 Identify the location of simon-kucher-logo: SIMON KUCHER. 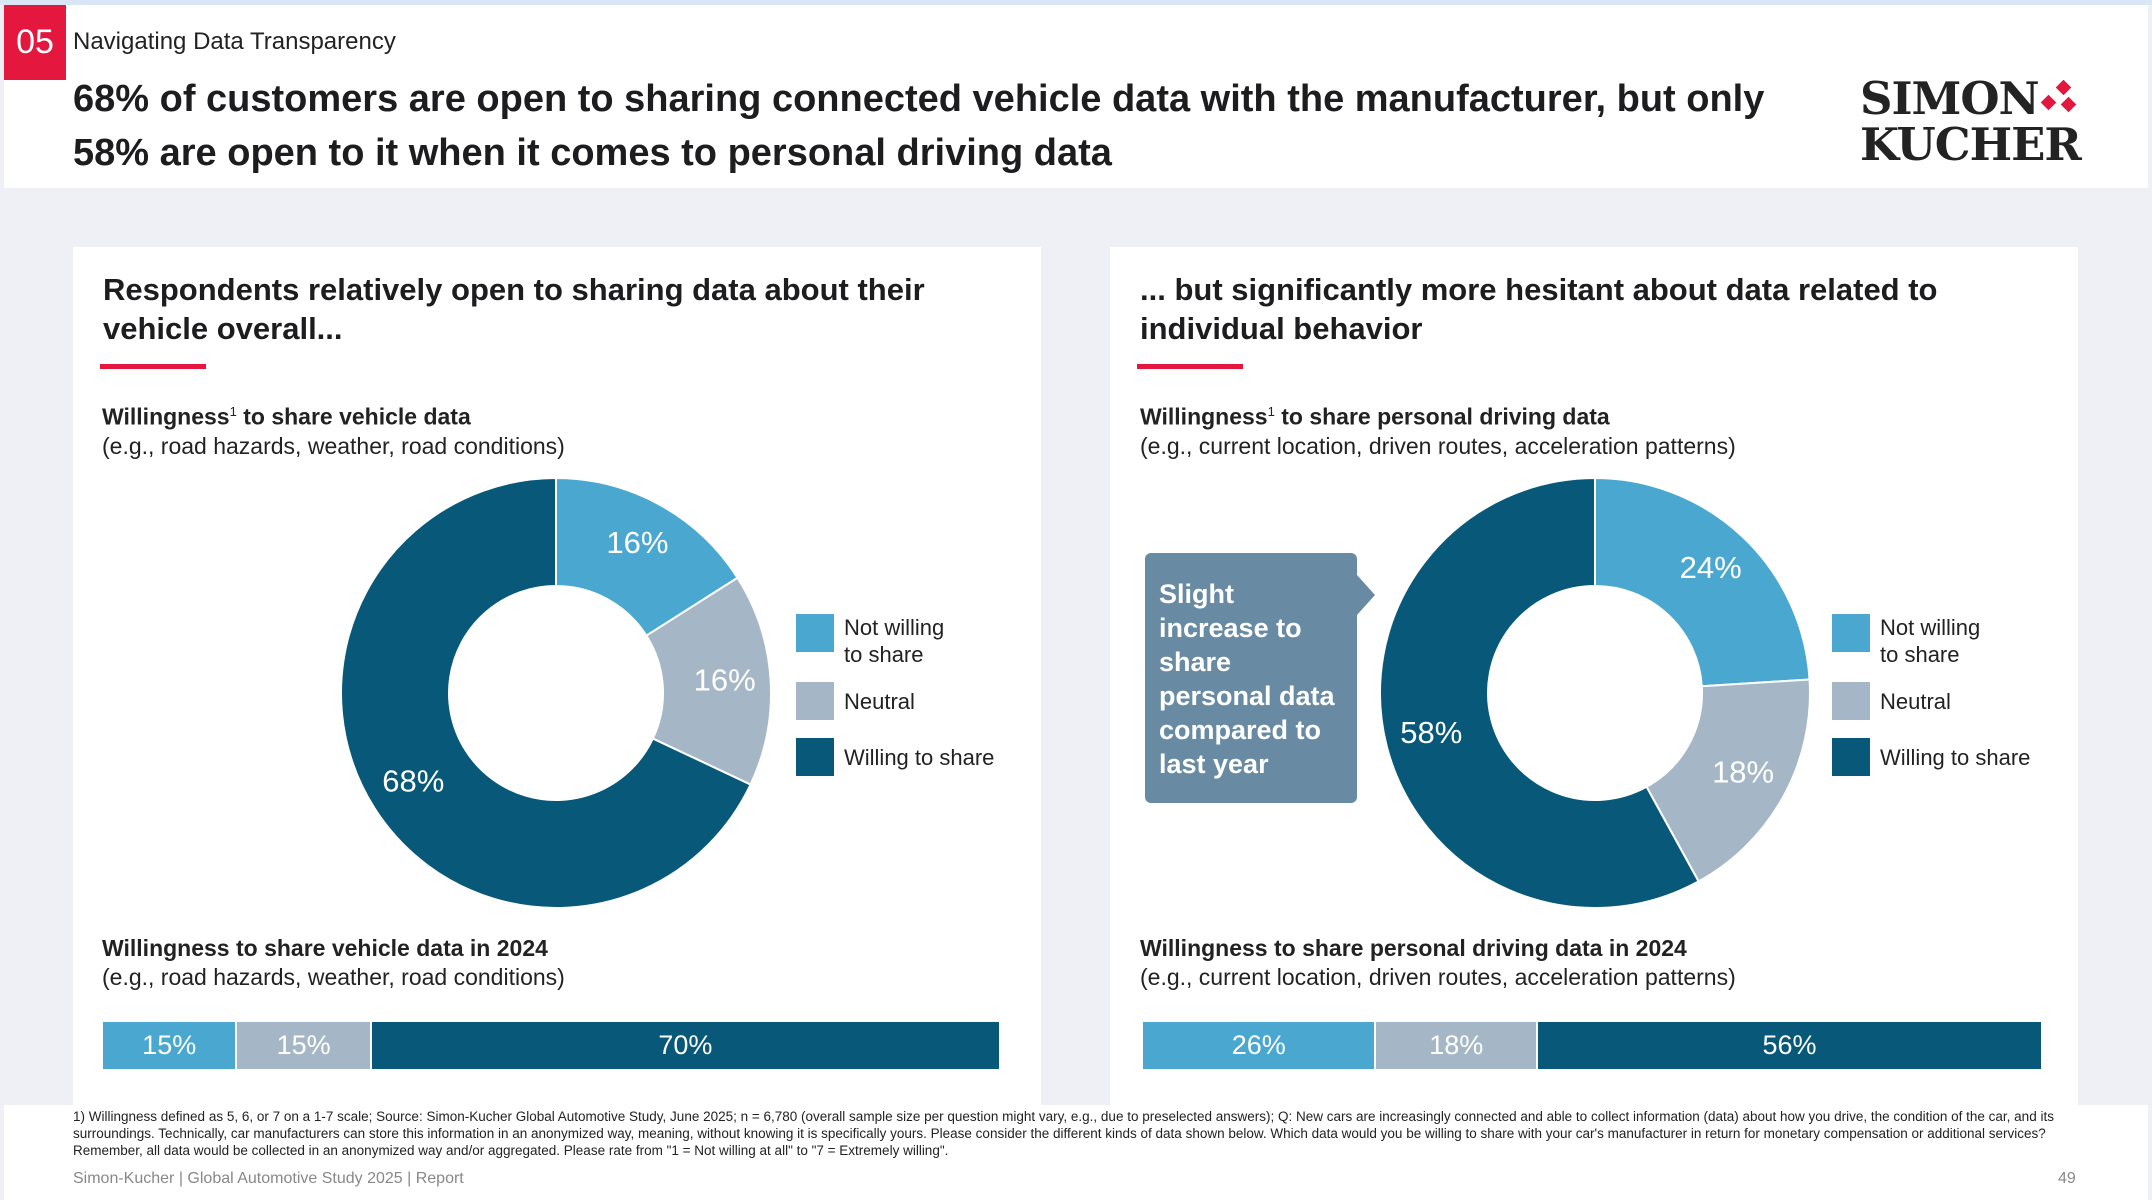
(1971, 122).